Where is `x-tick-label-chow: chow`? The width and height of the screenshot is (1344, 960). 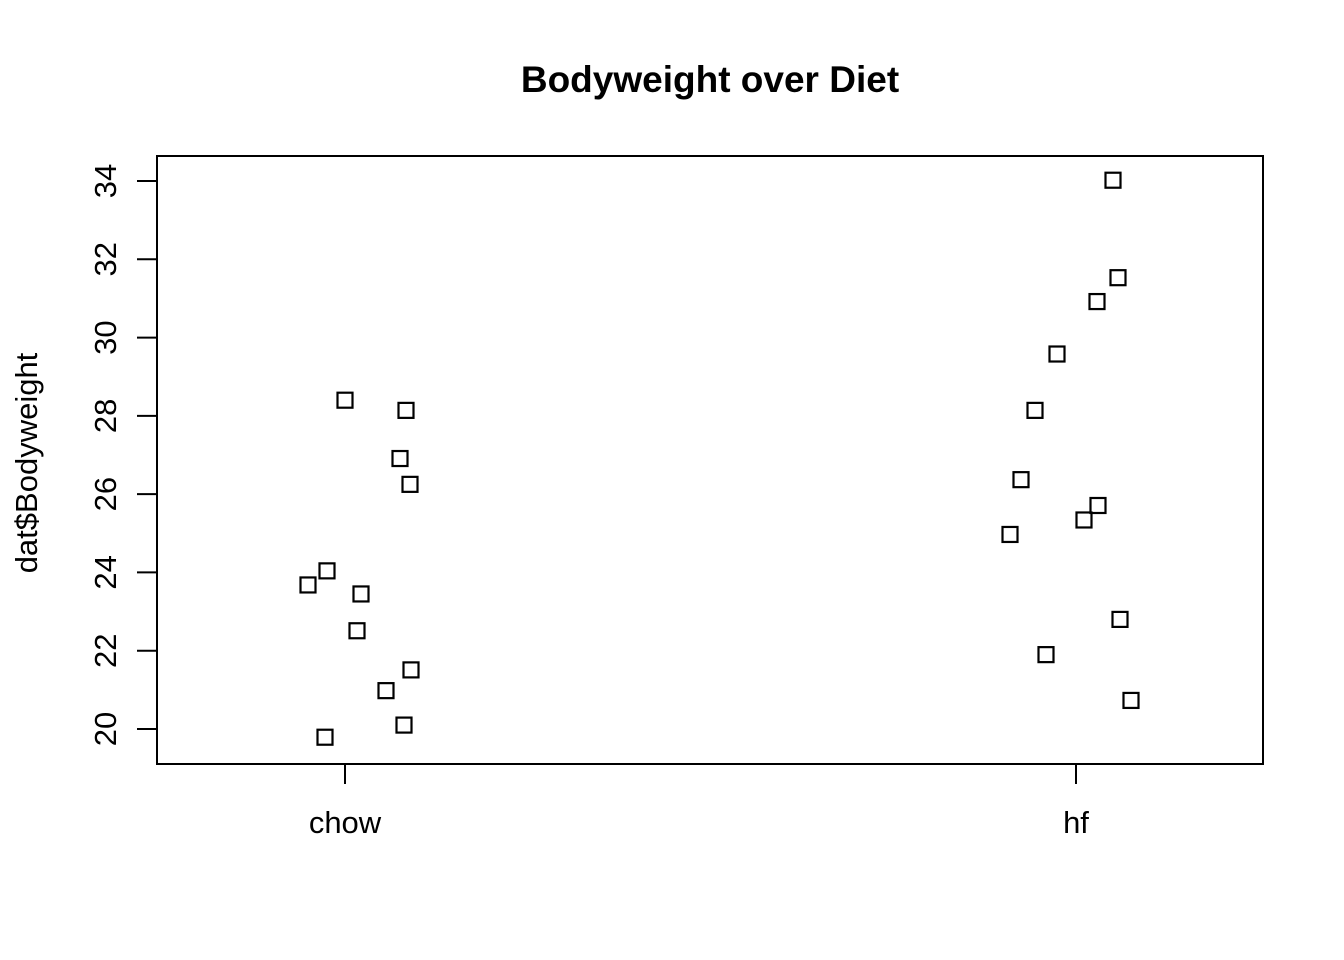
x-tick-label-chow: chow is located at coordinates (345, 822).